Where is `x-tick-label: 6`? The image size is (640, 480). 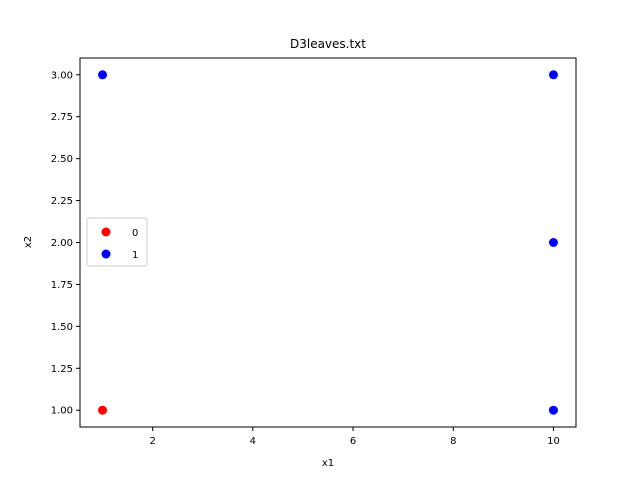 x-tick-label: 6 is located at coordinates (353, 441).